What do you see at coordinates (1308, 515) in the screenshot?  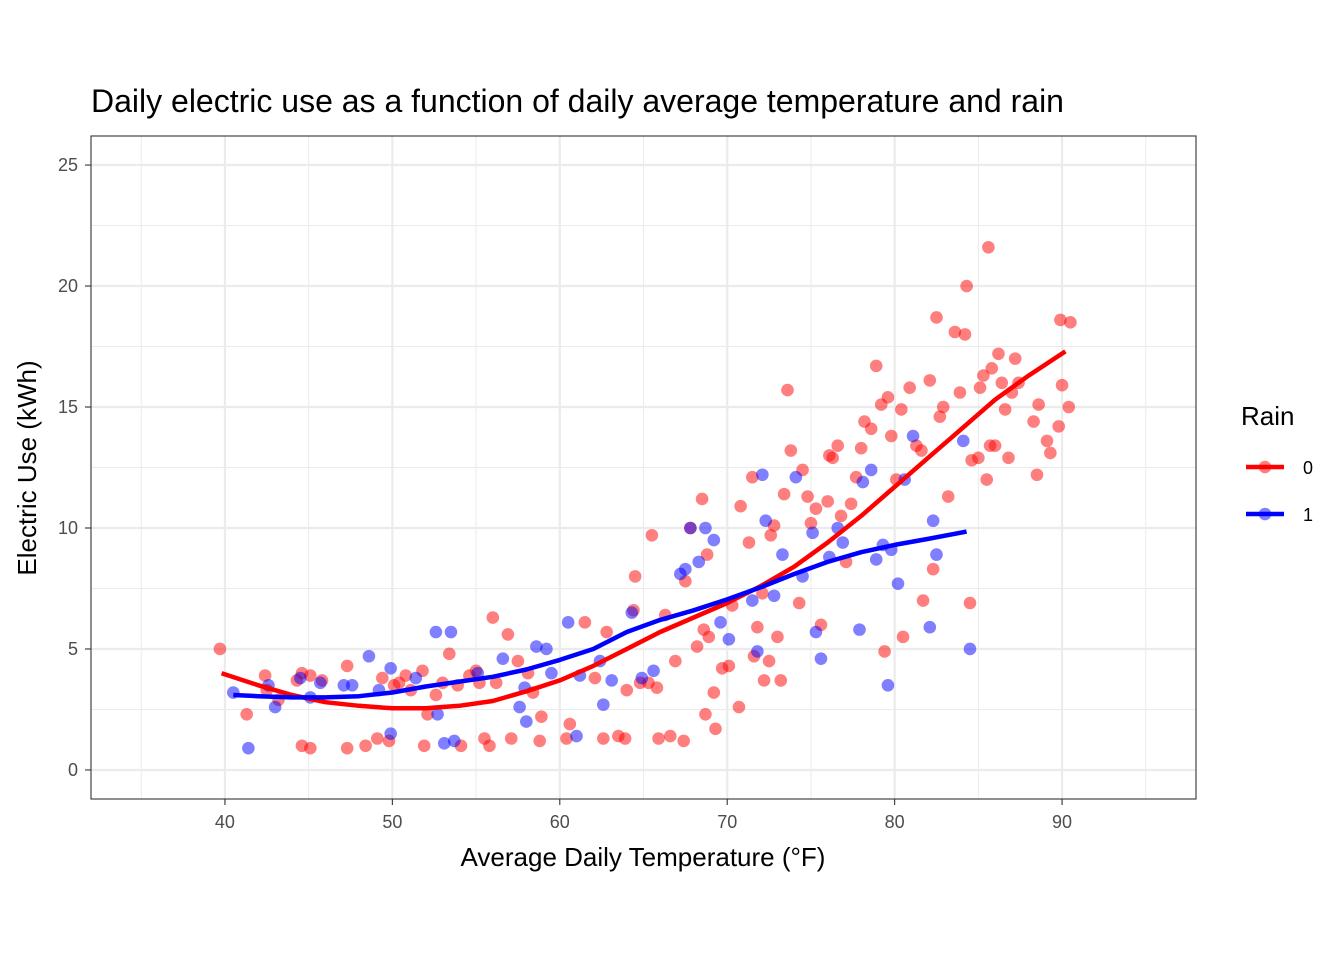 I see `legend-label: 1` at bounding box center [1308, 515].